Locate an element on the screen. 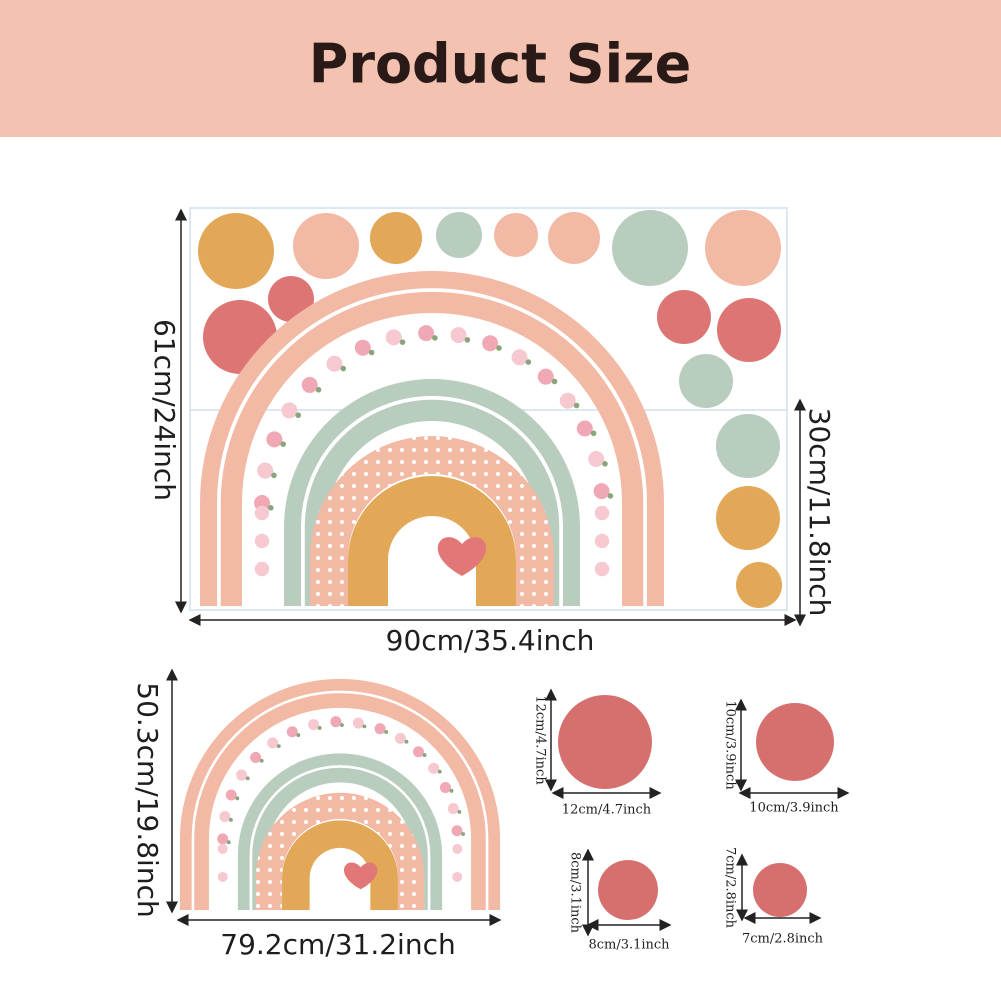  dim-label: 61cm/24inch is located at coordinates (164, 410).